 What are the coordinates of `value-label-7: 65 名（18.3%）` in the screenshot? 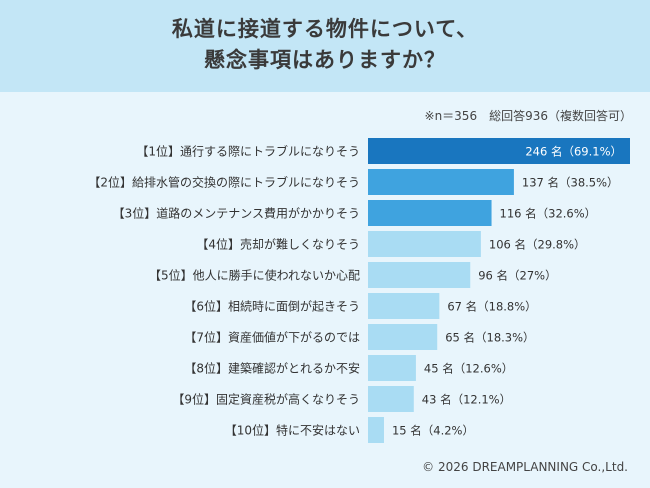 It's located at (489, 338).